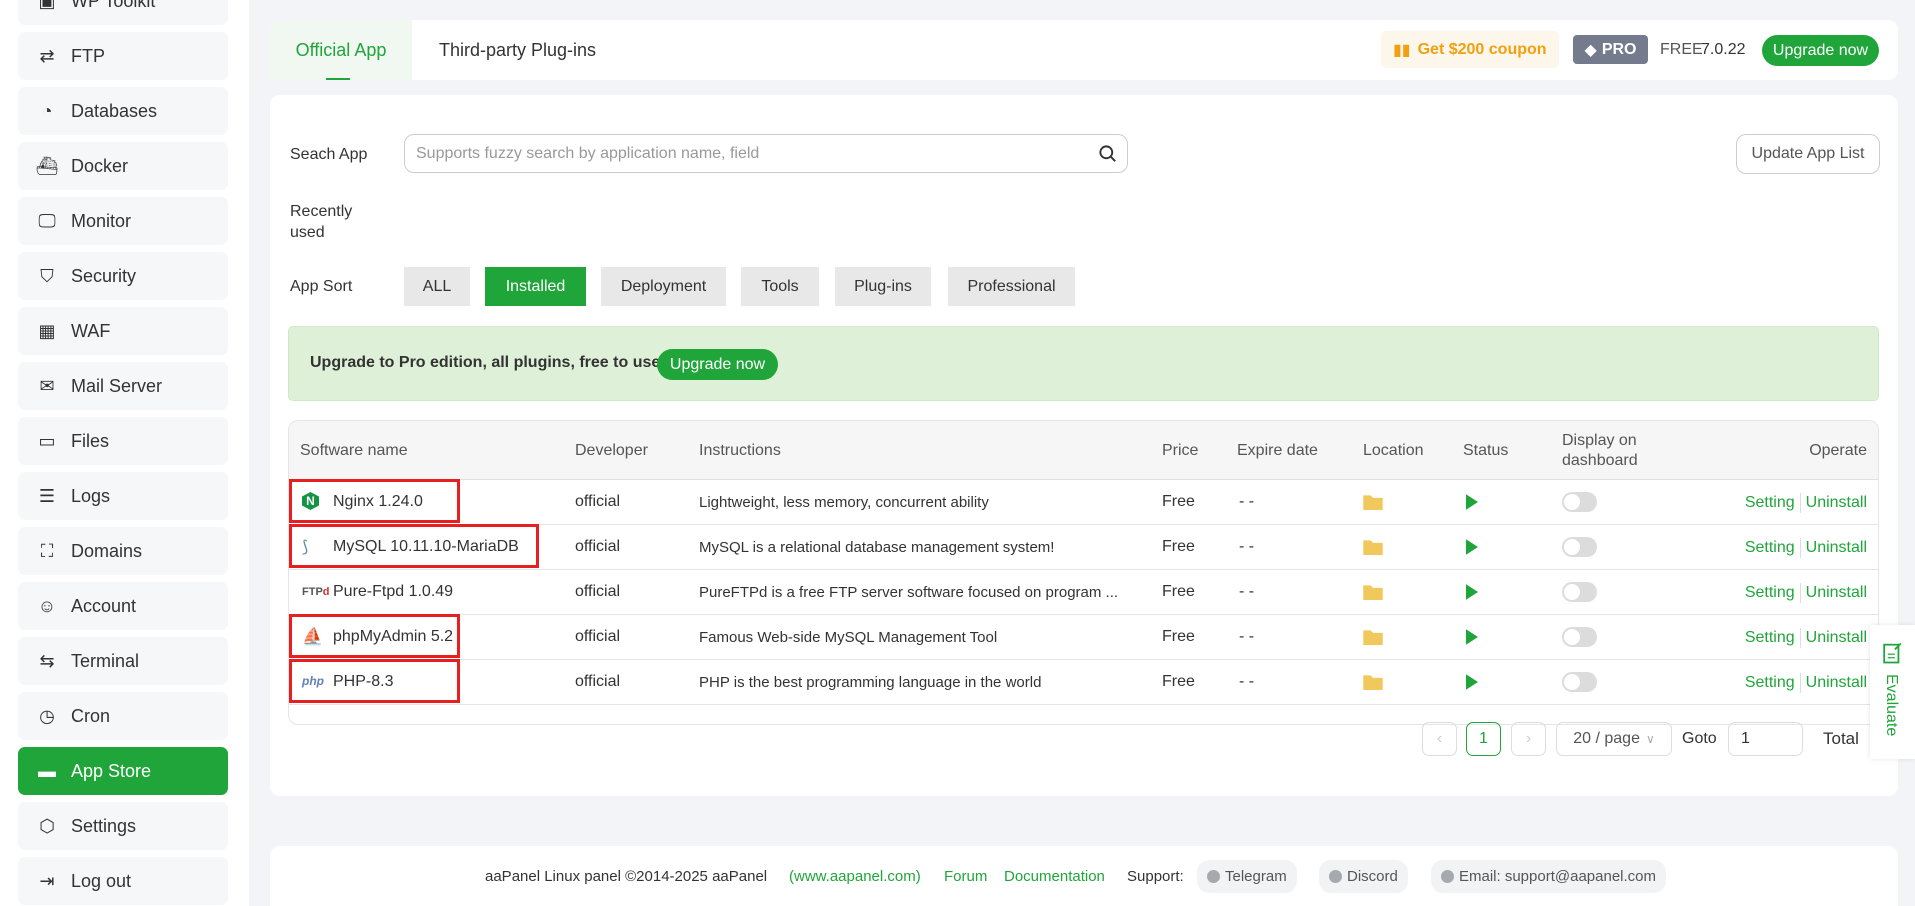 The width and height of the screenshot is (1915, 906). What do you see at coordinates (1247, 876) in the screenshot?
I see `telegram-button: Telegram` at bounding box center [1247, 876].